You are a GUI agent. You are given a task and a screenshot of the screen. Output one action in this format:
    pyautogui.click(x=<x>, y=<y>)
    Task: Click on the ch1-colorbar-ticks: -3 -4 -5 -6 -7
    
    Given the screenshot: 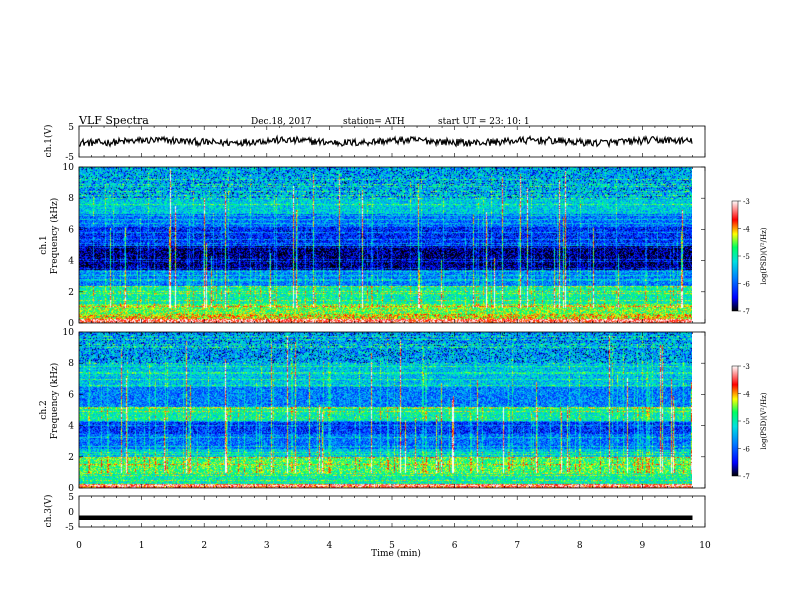 What is the action you would take?
    pyautogui.click(x=744, y=257)
    